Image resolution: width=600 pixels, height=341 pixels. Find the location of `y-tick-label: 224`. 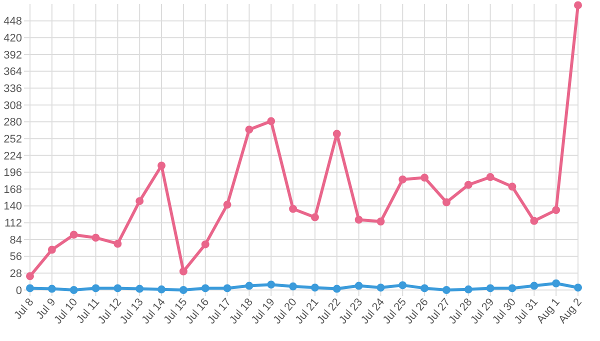

y-tick-label: 224 is located at coordinates (13, 156).